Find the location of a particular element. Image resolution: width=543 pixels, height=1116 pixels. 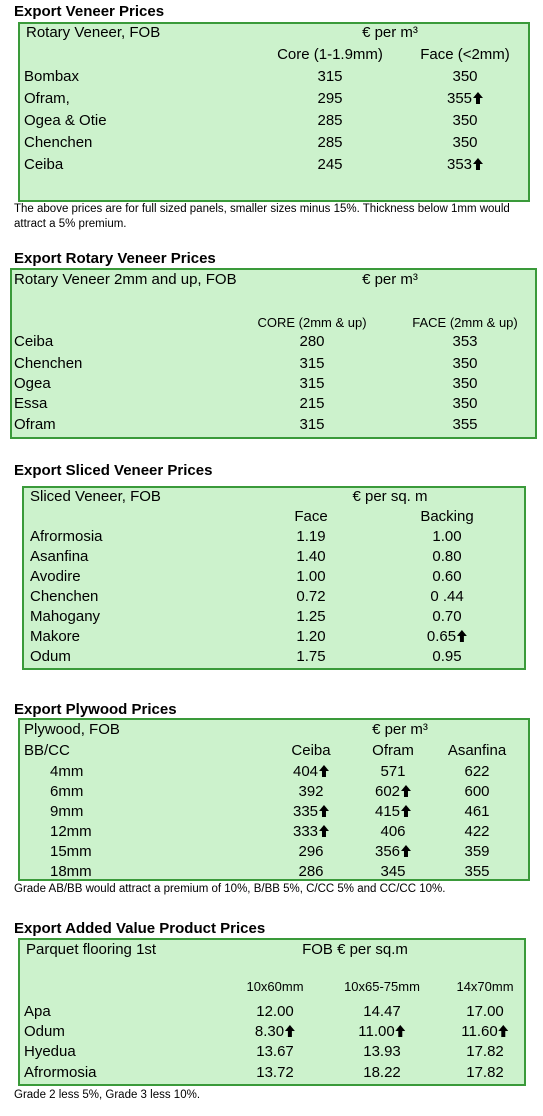

cell-value: 359 is located at coordinates (477, 851).